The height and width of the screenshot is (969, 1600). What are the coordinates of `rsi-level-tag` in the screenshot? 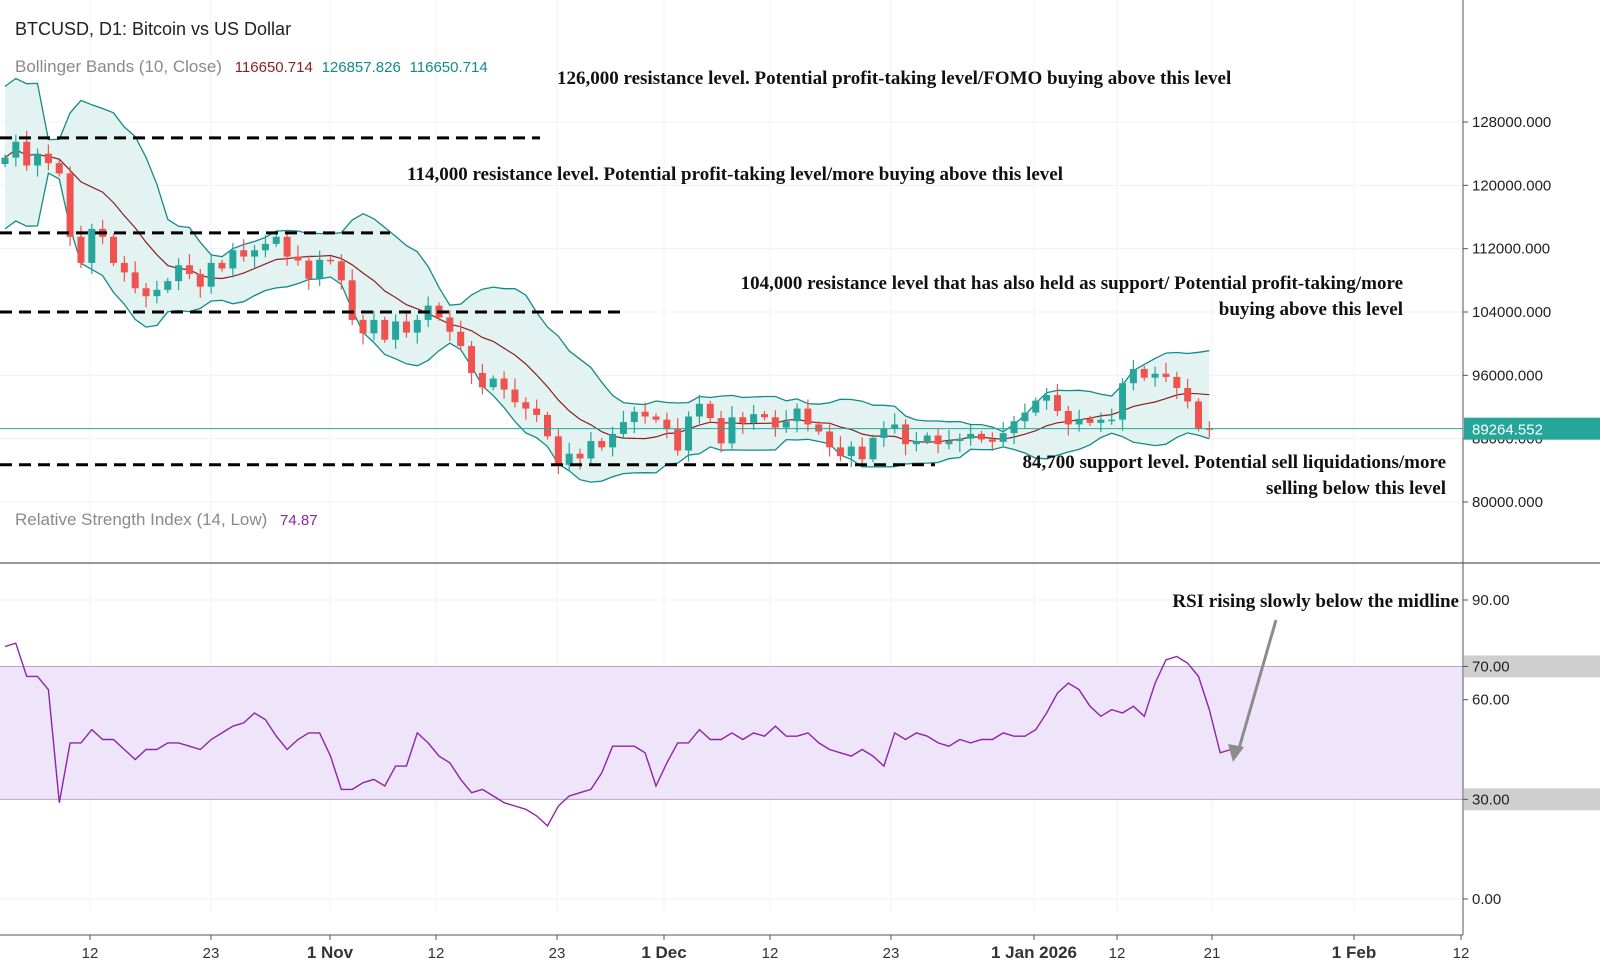 It's located at (1532, 799).